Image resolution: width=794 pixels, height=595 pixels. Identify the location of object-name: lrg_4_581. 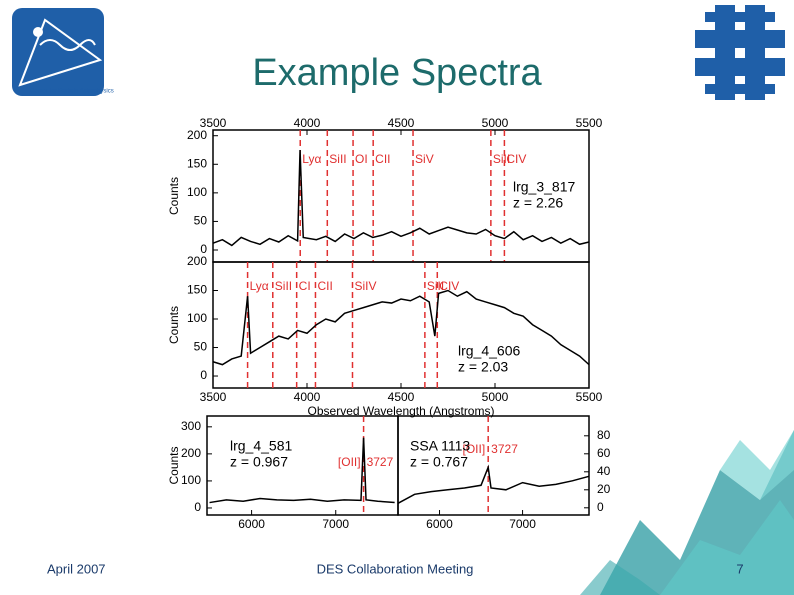
(261, 446).